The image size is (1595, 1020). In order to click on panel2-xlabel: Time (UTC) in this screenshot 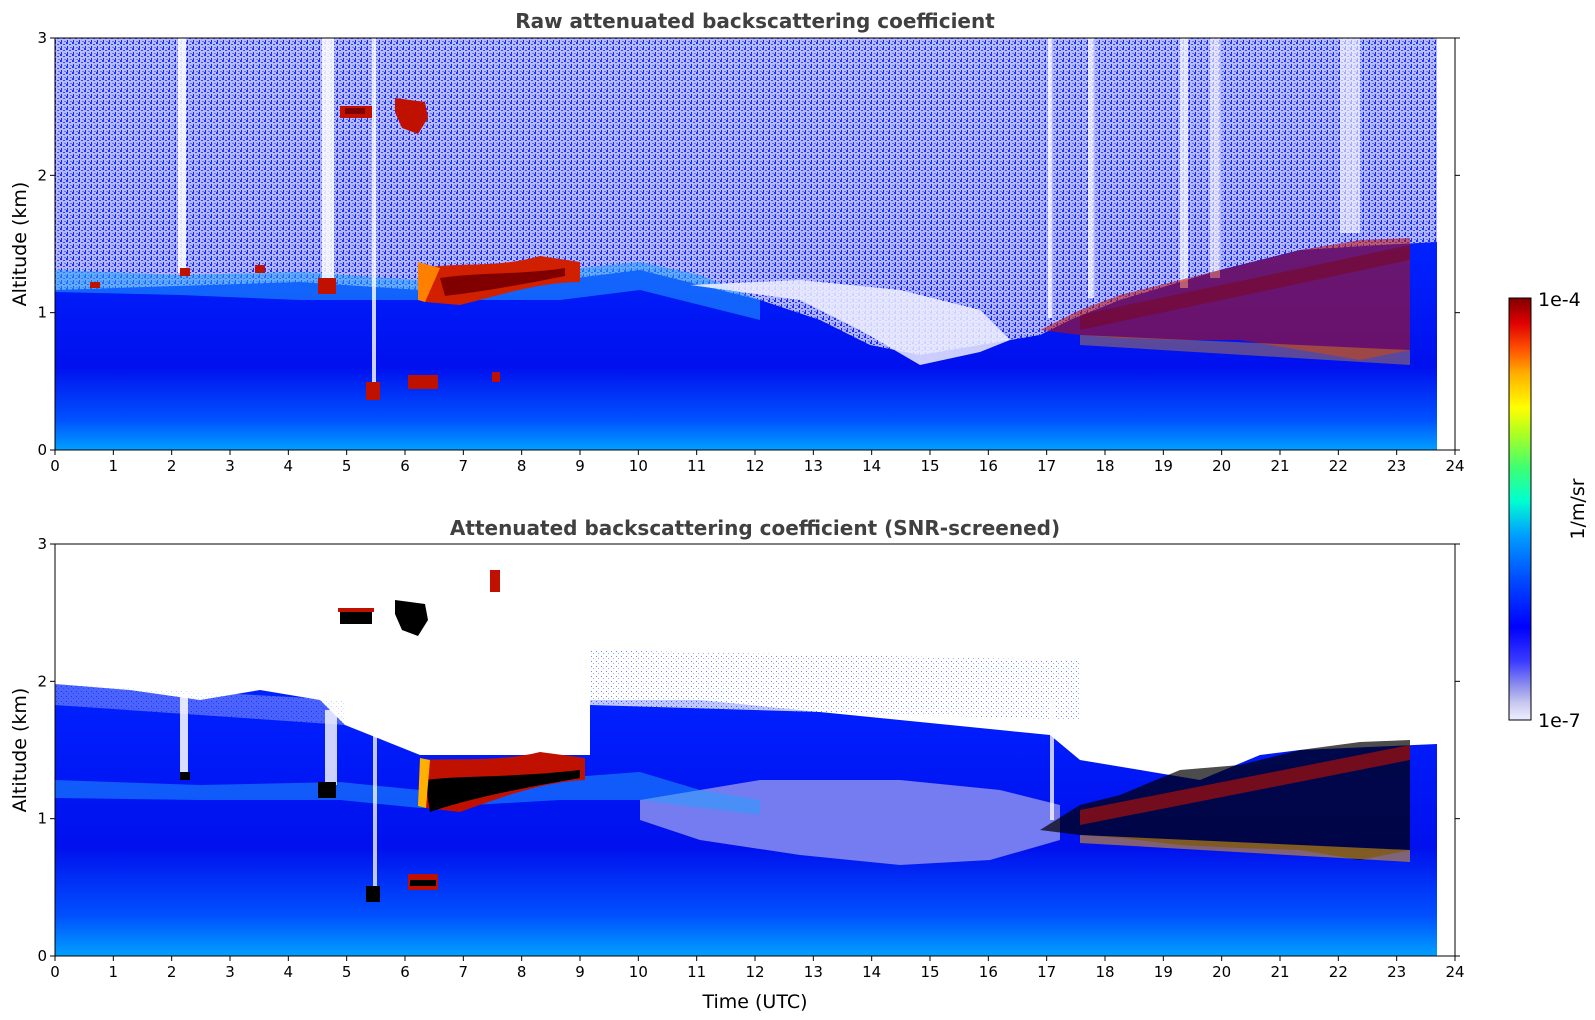, I will do `click(754, 1002)`.